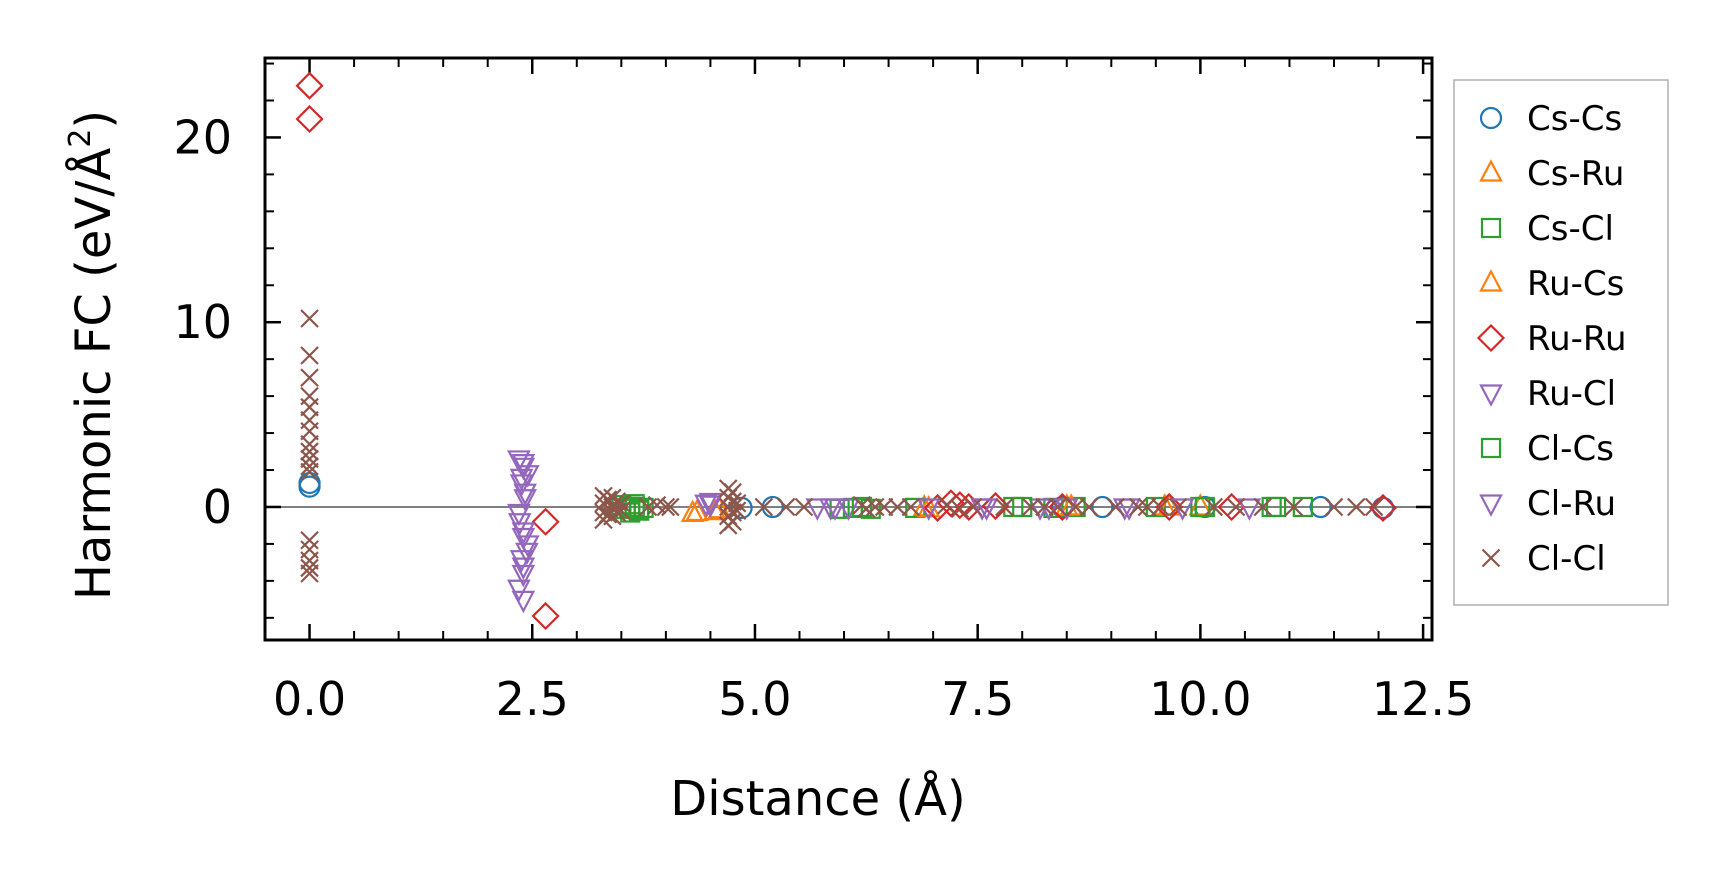  I want to click on data-point-cs-cl, so click(1075, 507).